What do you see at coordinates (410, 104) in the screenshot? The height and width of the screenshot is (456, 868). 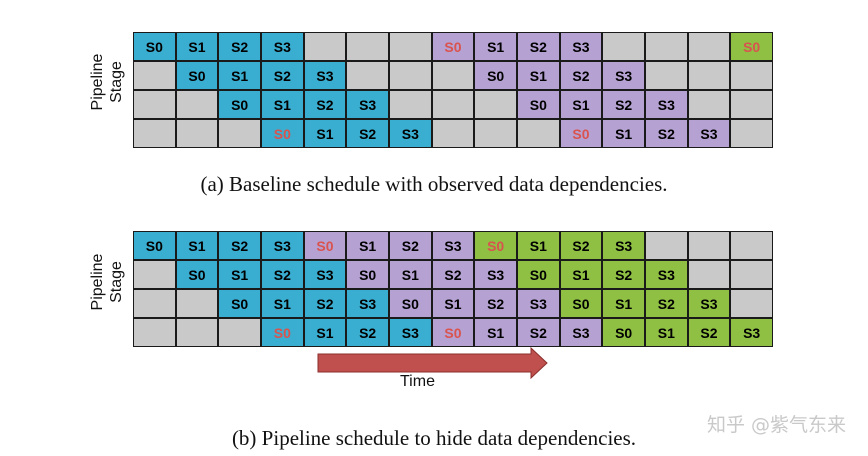 I see `figure_a-cell-stage2-step6` at bounding box center [410, 104].